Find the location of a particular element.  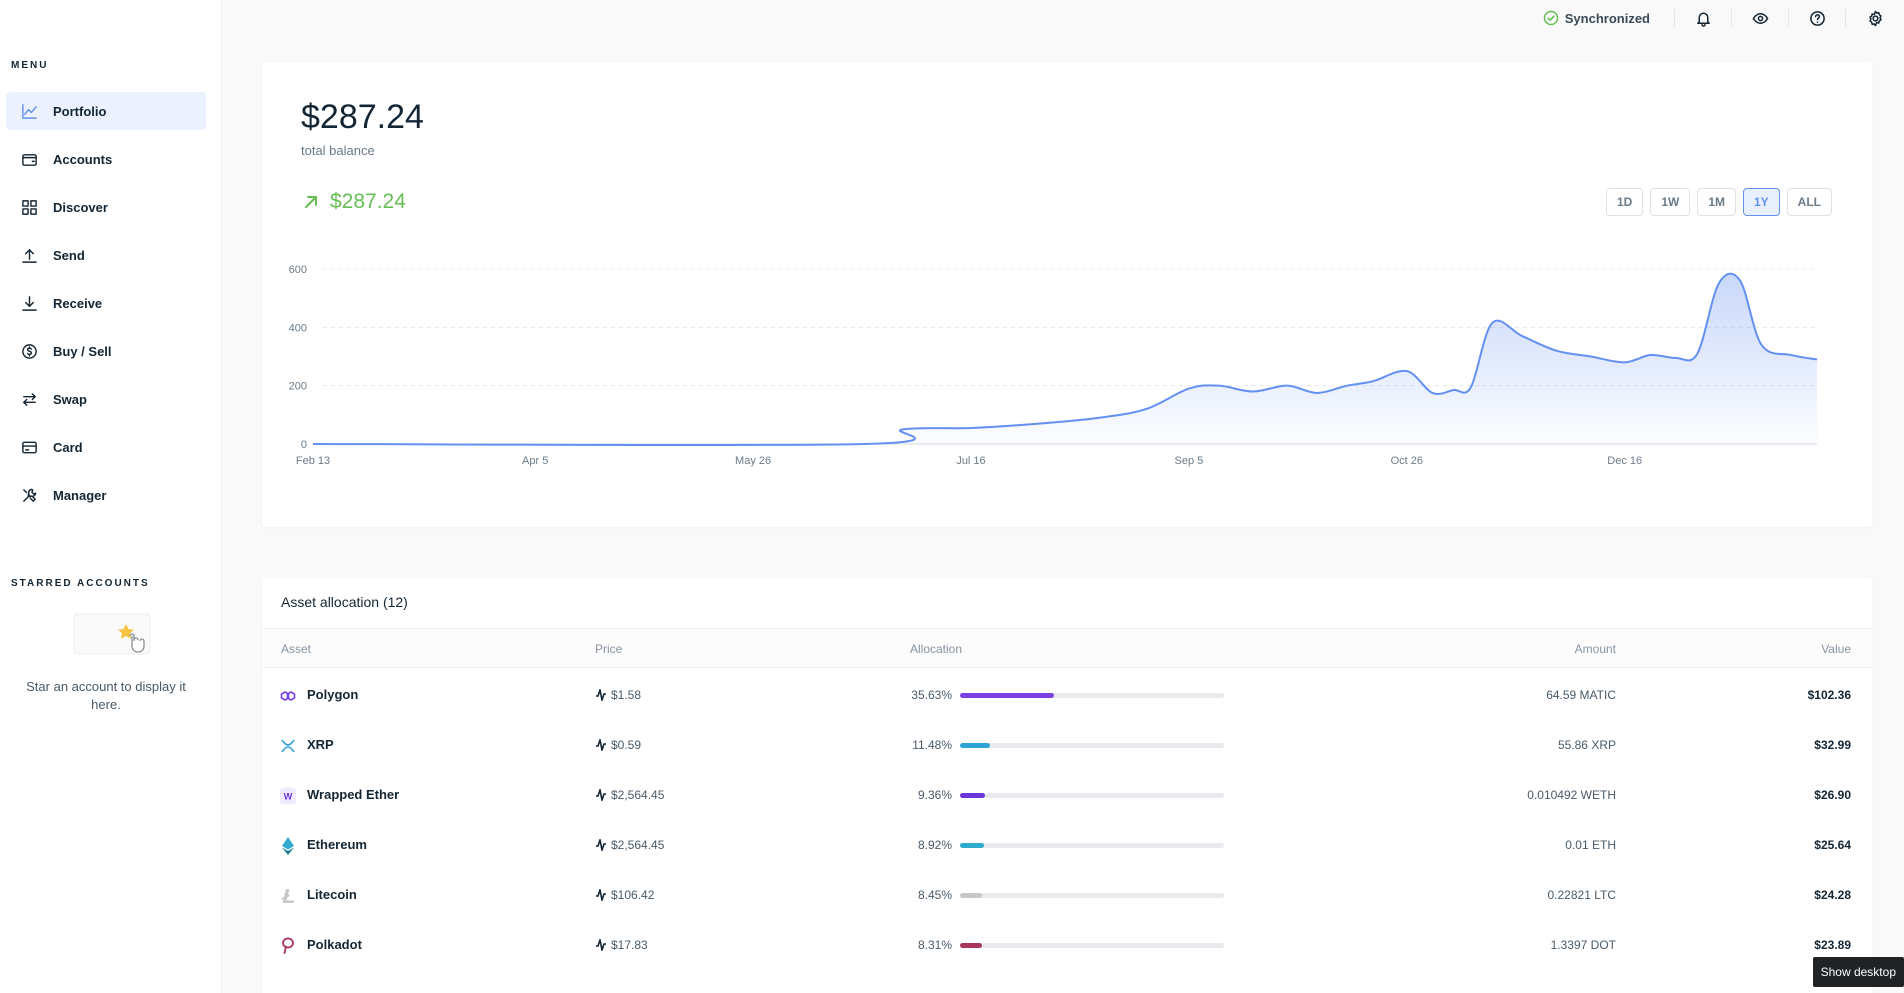

header-price: Price is located at coordinates (609, 649).